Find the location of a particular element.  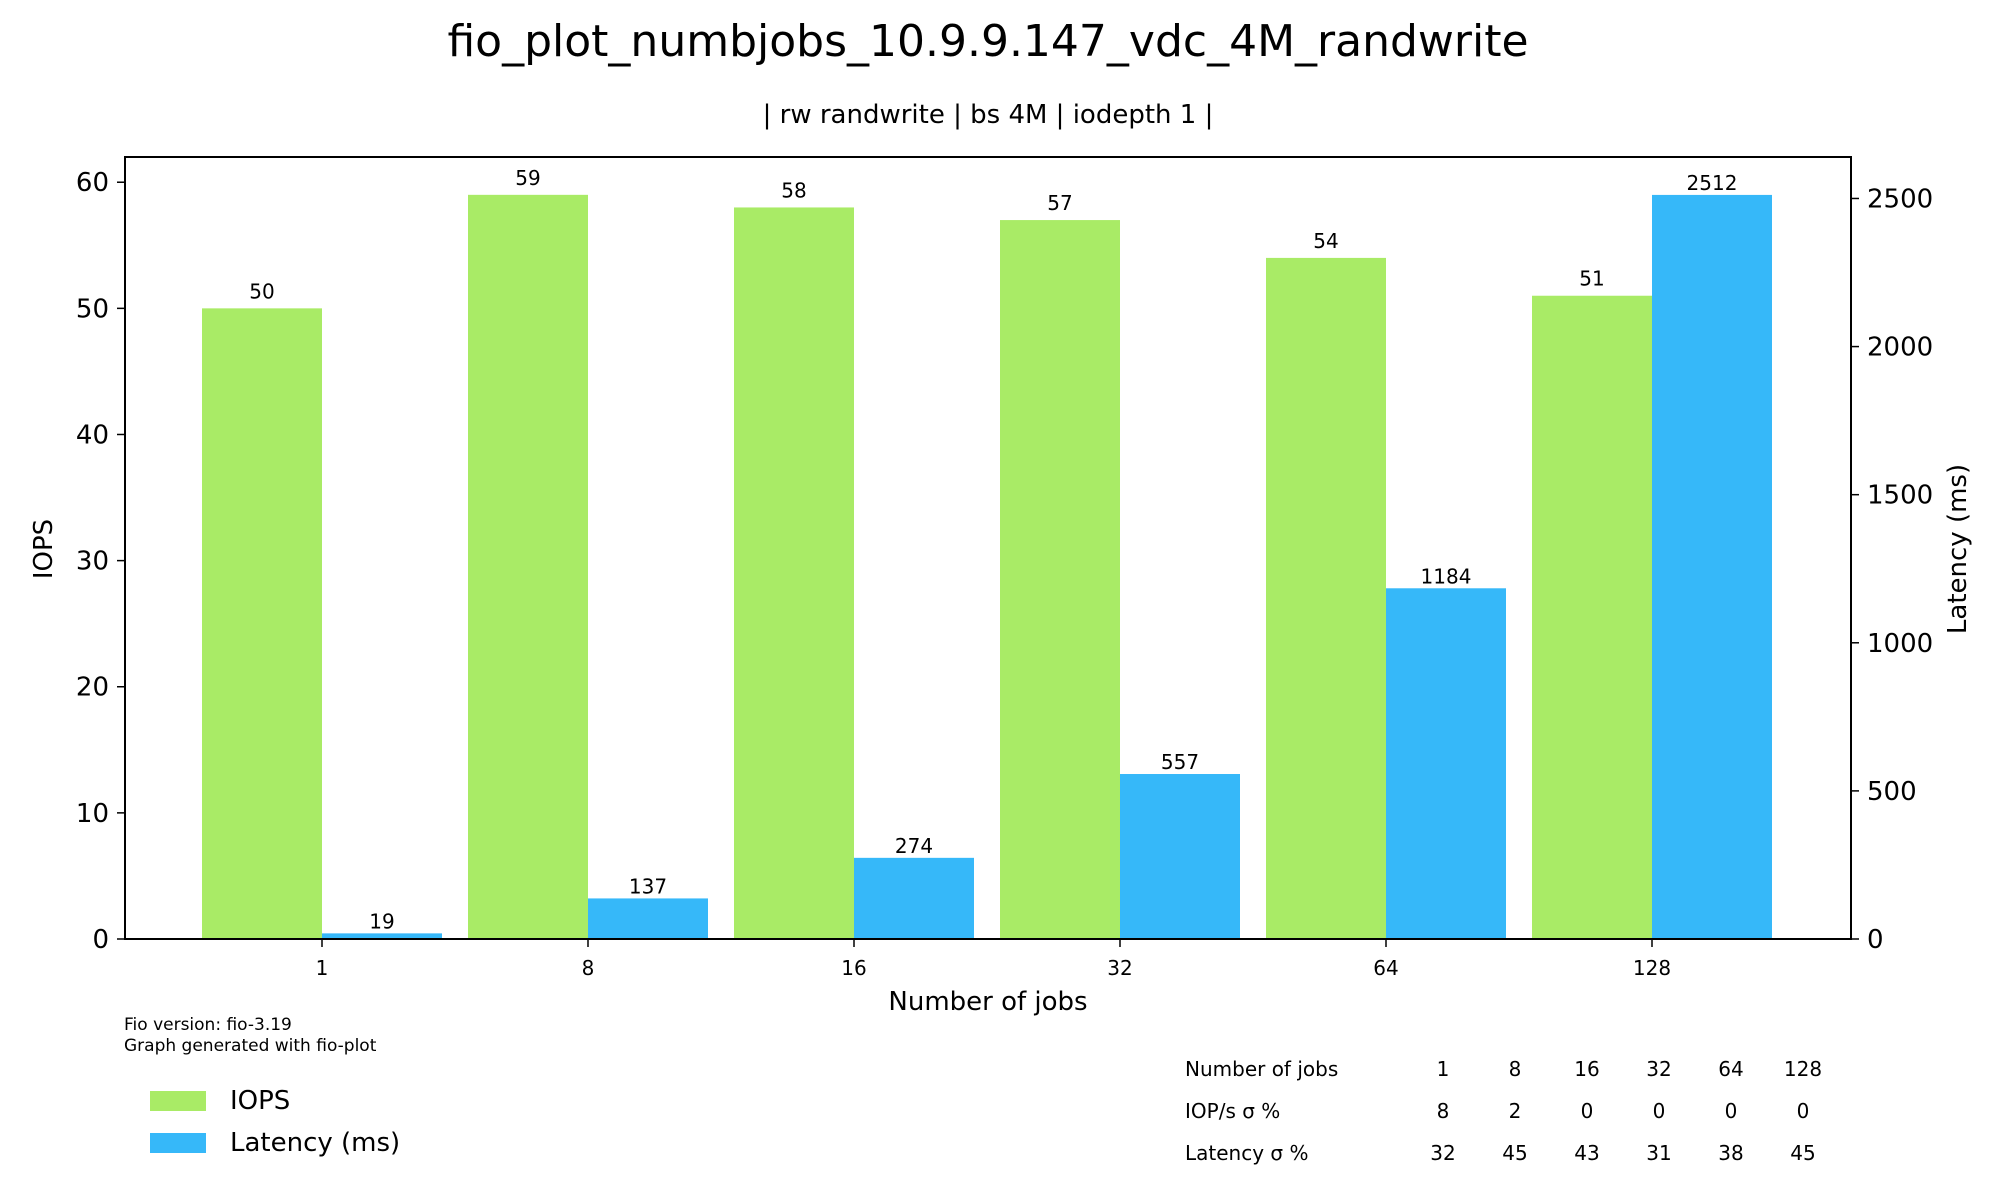

x-axis-label: Number of jobs is located at coordinates (987, 1002).